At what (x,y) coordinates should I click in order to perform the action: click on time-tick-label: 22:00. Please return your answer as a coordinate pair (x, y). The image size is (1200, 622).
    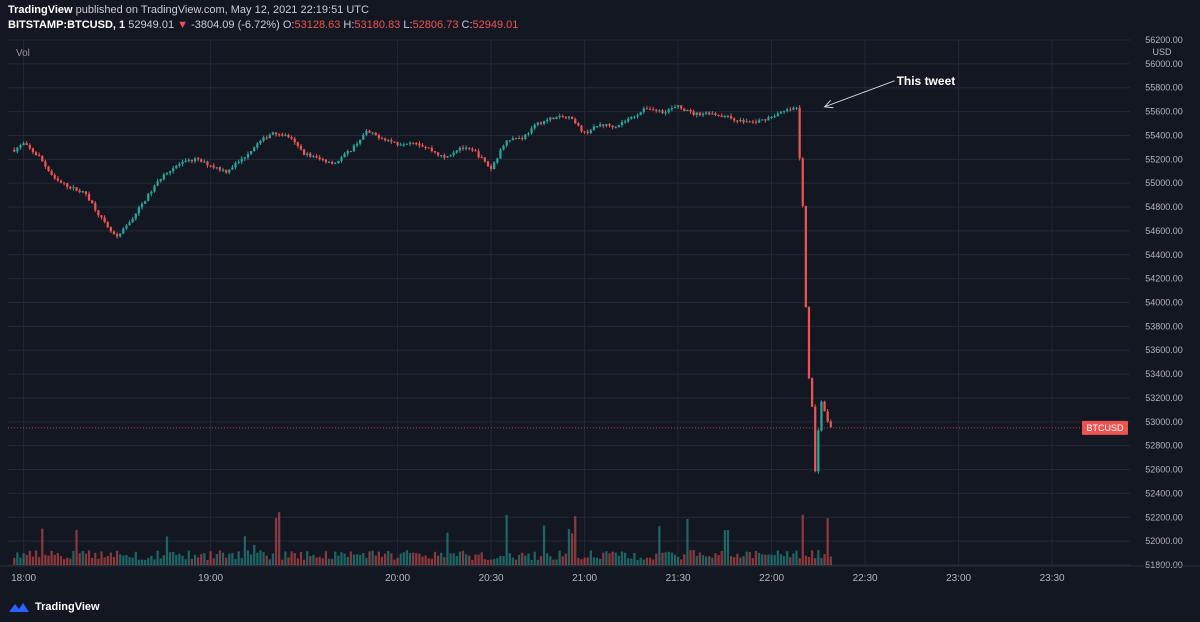
    Looking at the image, I should click on (771, 578).